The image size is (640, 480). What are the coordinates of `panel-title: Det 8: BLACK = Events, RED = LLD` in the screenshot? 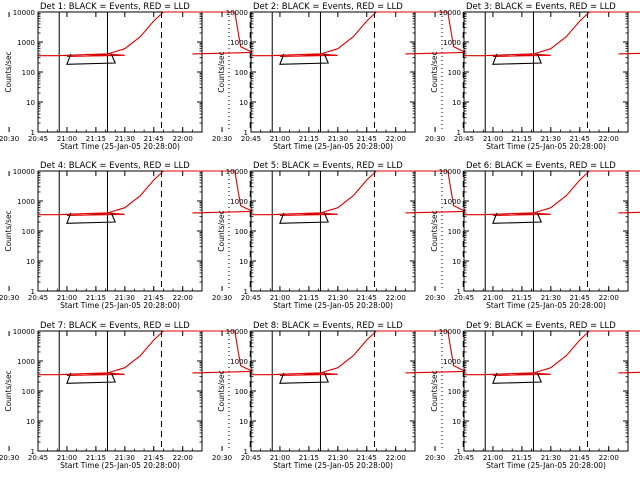 It's located at (328, 326).